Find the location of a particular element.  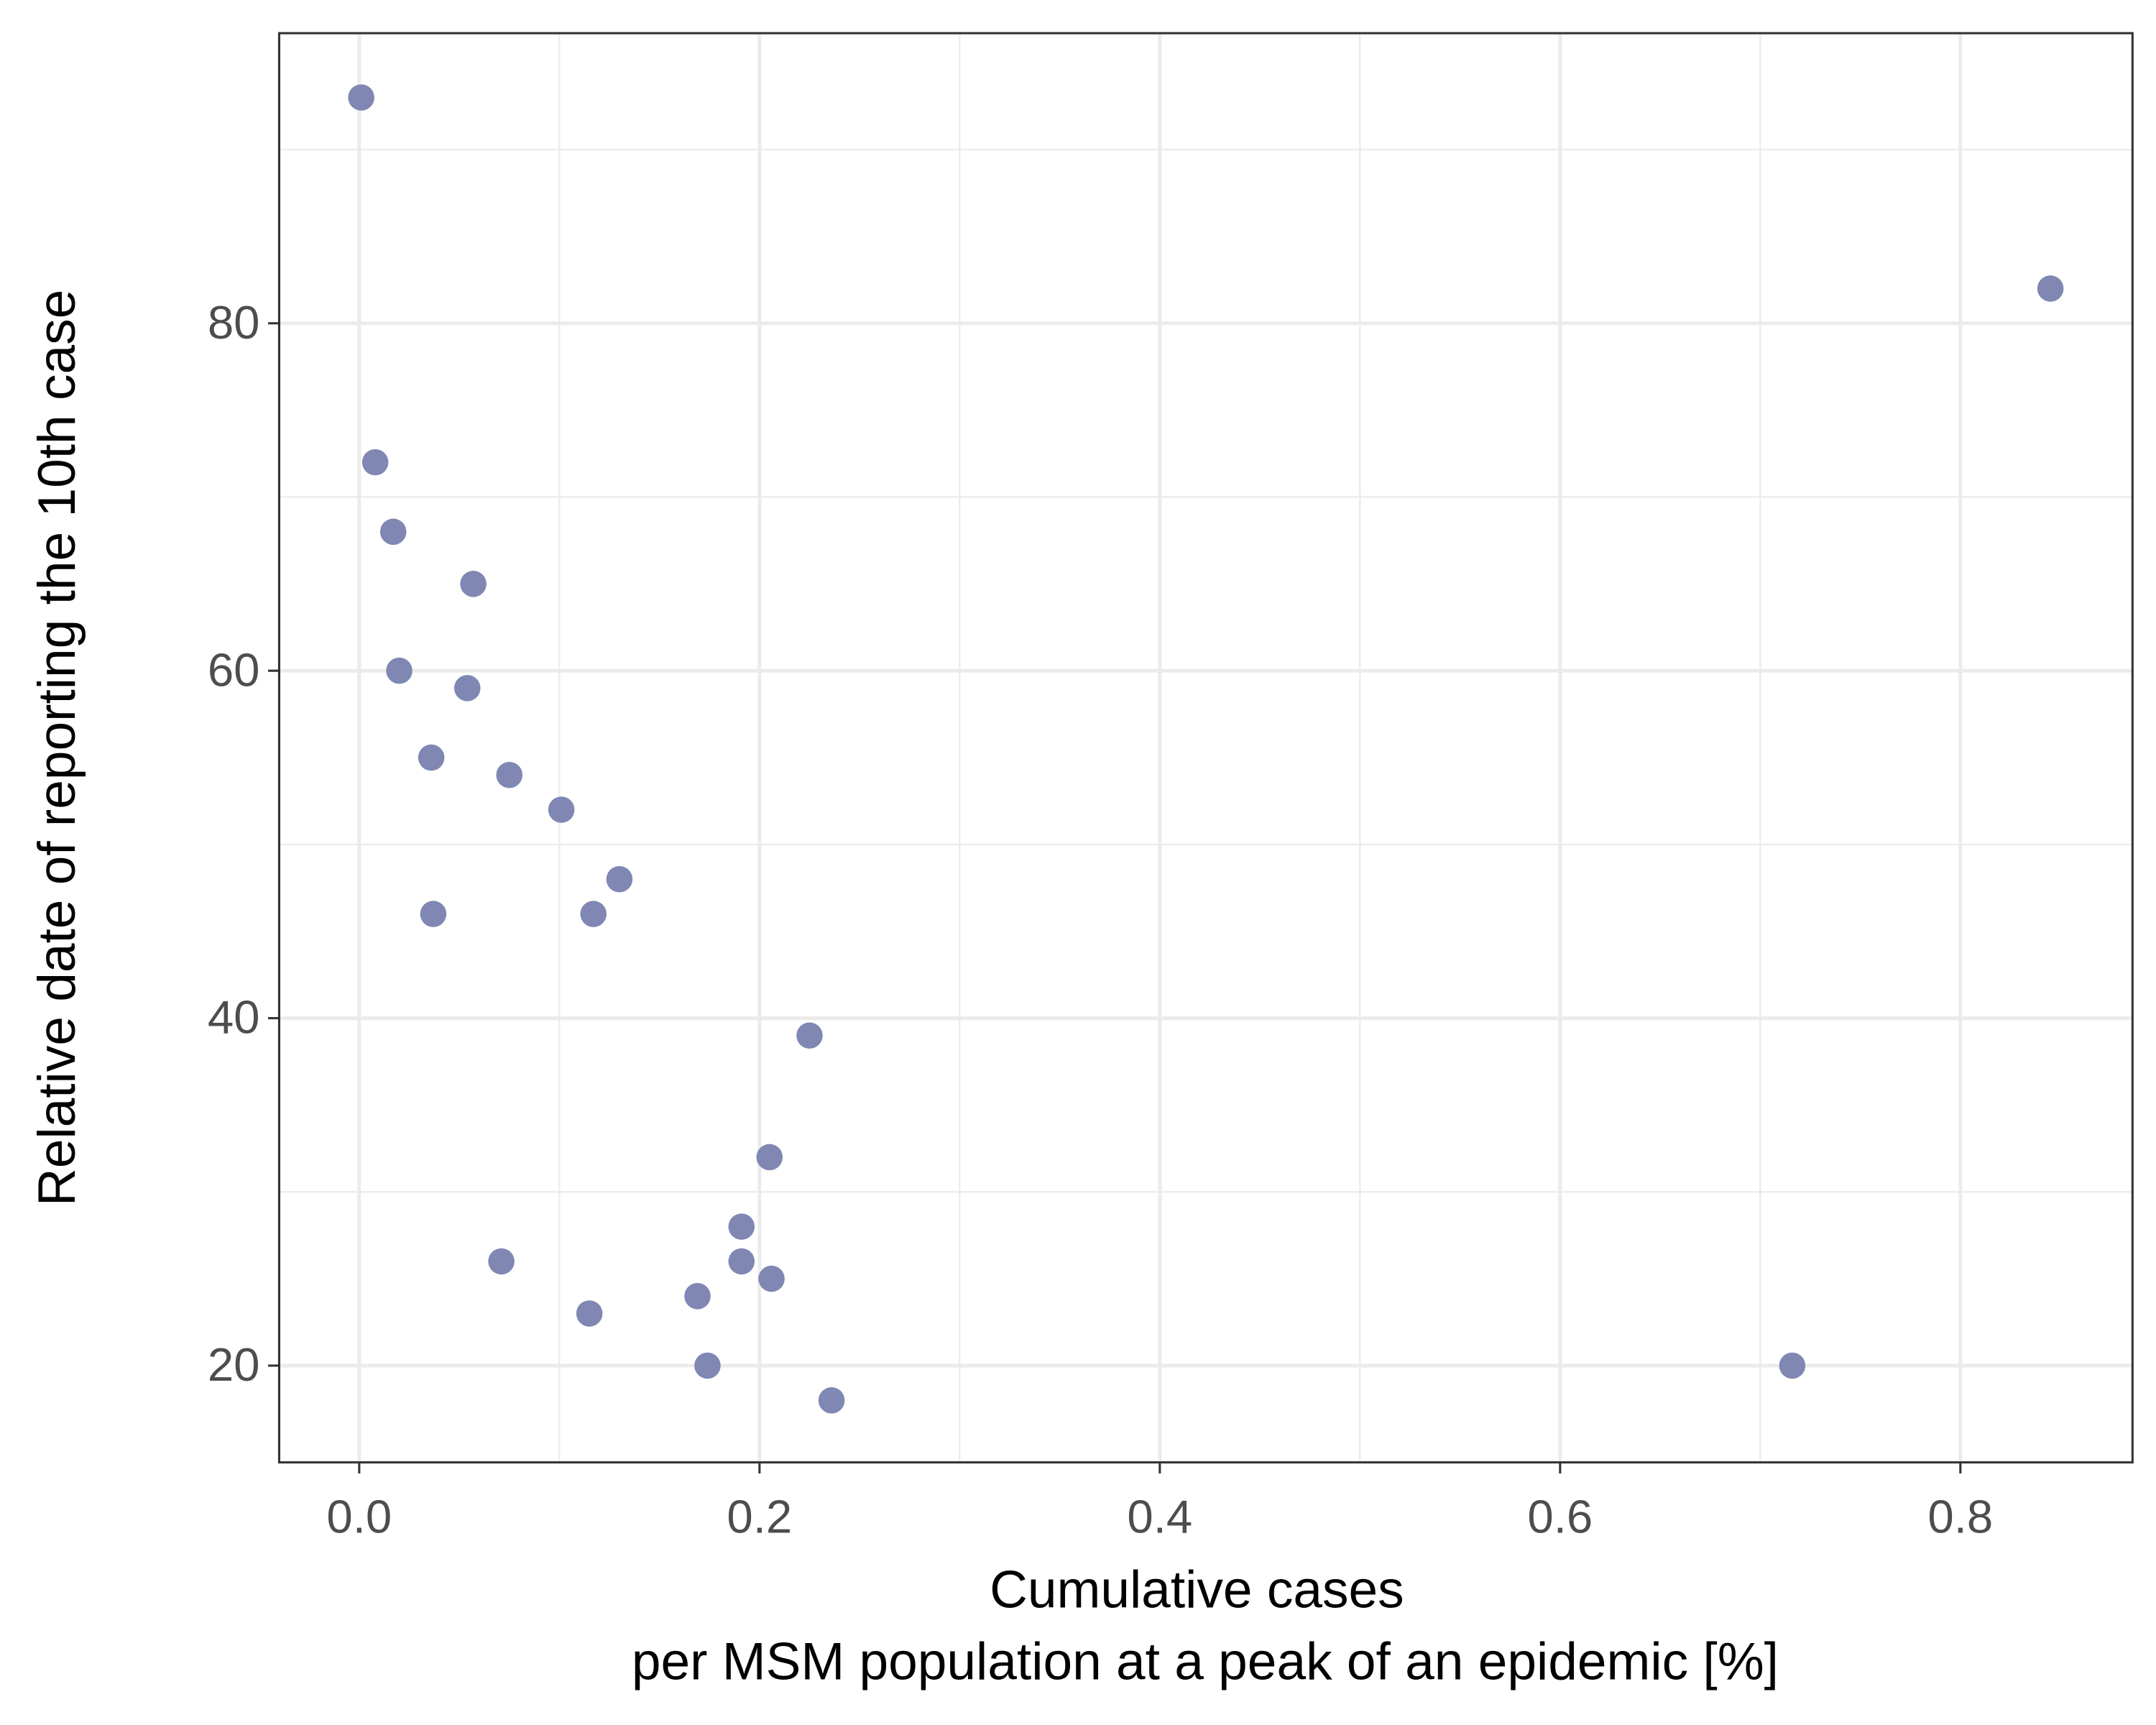

x-tick-label: 0.2 is located at coordinates (759, 1517).